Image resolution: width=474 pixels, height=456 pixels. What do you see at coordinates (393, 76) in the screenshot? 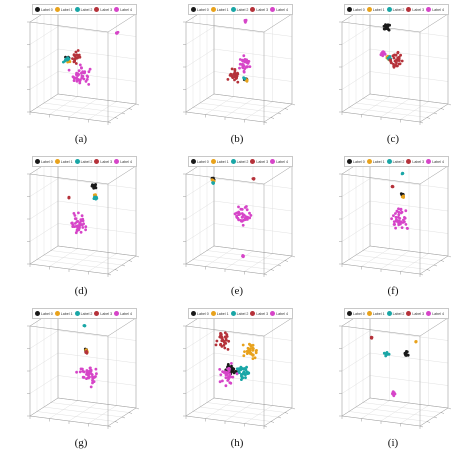
I see `subplot-c: Label 0 Label 1 Label 2 Label 3 Label 4 (c)` at bounding box center [393, 76].